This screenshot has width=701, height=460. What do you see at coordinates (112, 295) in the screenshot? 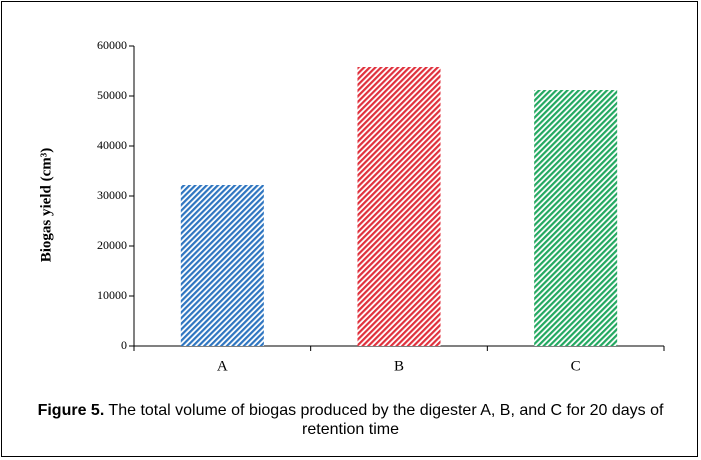
I see `y-tick-label: 10000` at bounding box center [112, 295].